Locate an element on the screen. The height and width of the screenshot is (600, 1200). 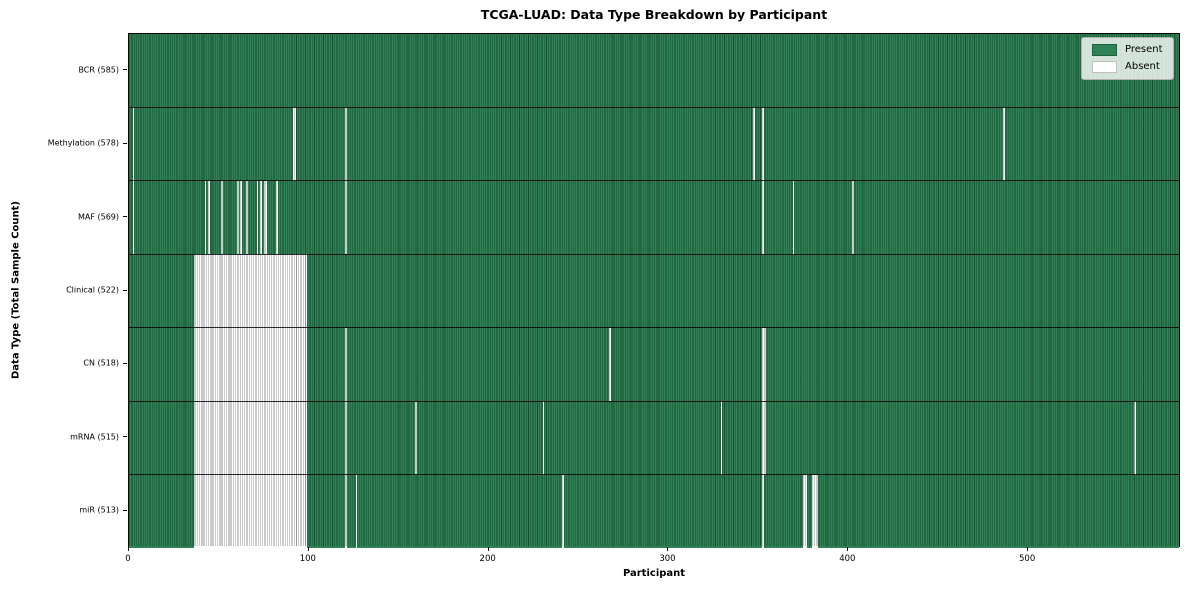
x-axis-label: Participant is located at coordinates (654, 573).